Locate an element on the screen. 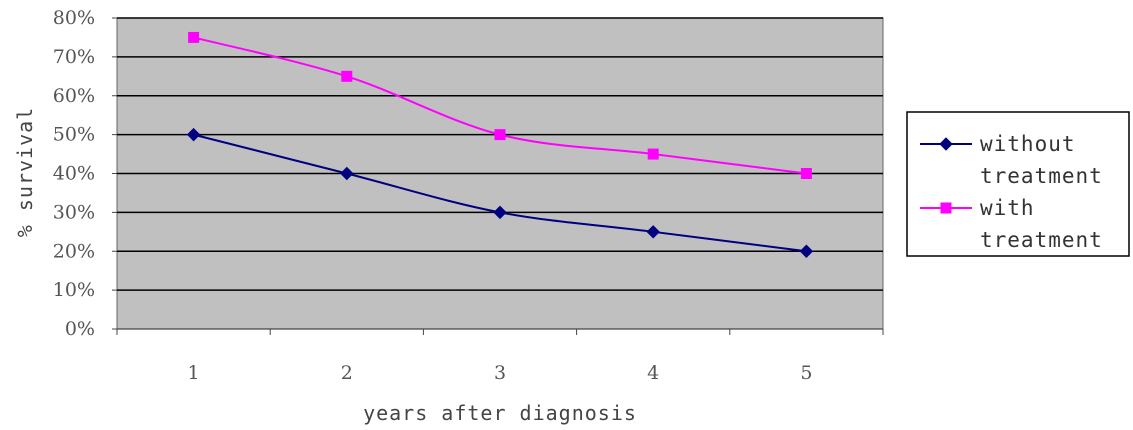  legend: without treatment with treatment is located at coordinates (1018, 184).